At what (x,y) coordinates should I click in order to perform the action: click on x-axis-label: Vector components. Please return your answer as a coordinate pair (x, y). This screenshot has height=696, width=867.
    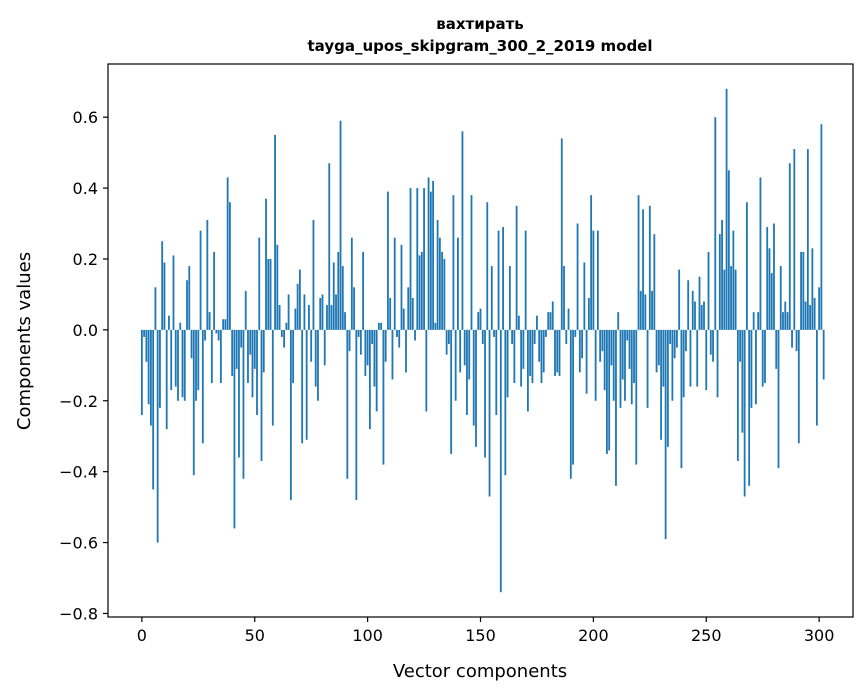
    Looking at the image, I should click on (480, 671).